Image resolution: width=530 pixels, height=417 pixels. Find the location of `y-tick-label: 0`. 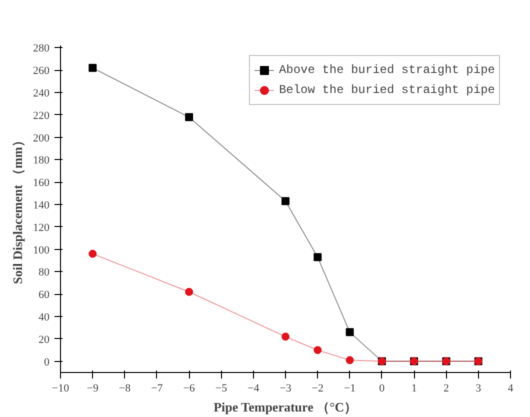

y-tick-label: 0 is located at coordinates (47, 362).